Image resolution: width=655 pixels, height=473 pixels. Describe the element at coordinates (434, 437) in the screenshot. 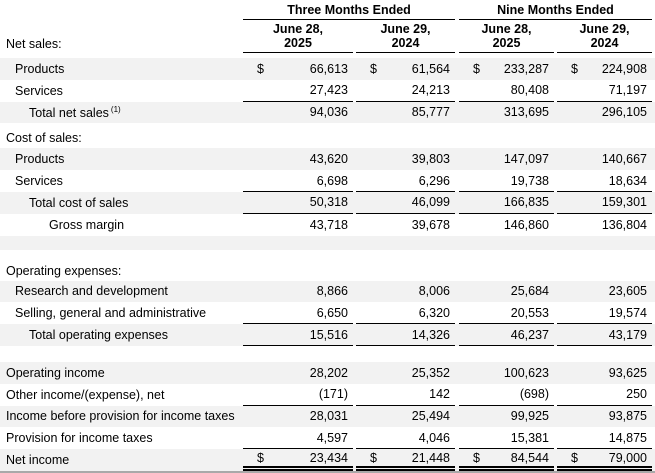

I see `cell-value: 4,046` at that location.